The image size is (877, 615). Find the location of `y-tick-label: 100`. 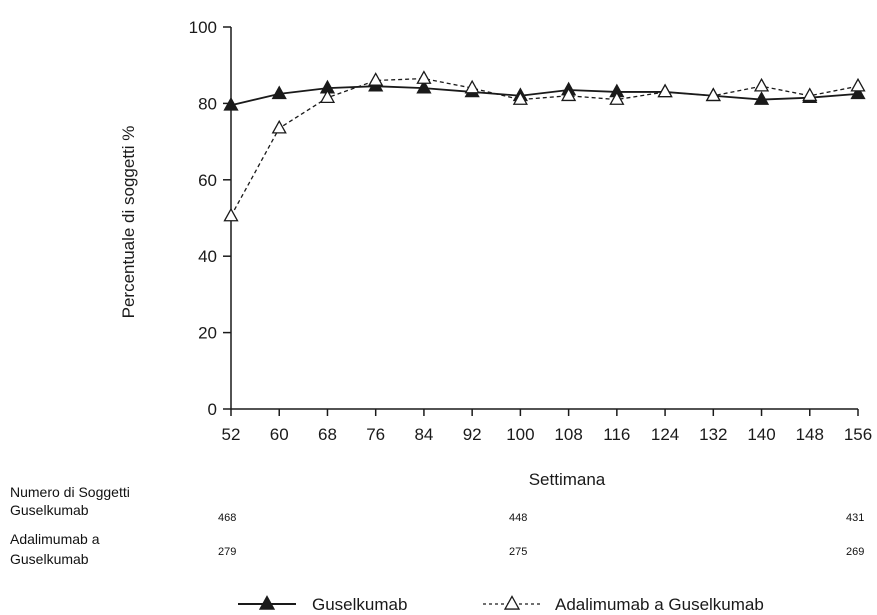

y-tick-label: 100 is located at coordinates (203, 27).